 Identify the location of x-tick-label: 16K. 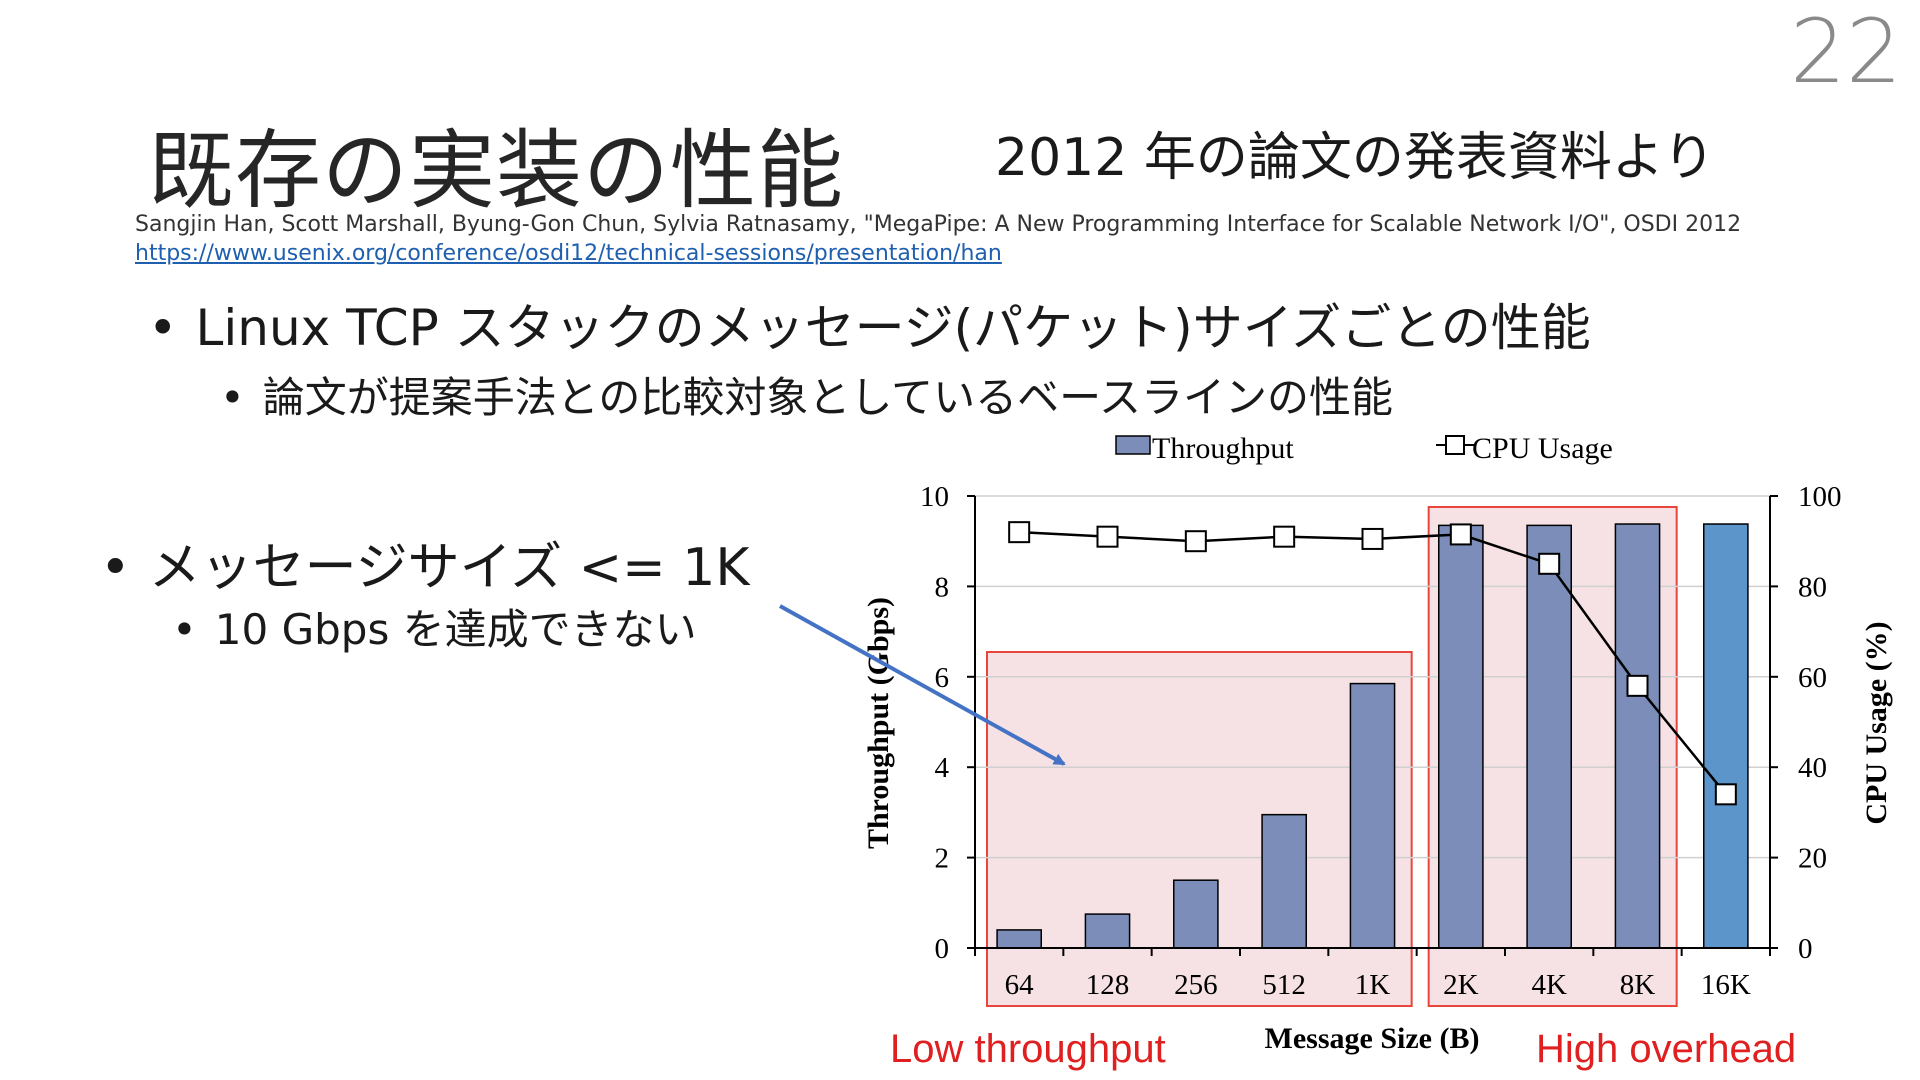
(1726, 985).